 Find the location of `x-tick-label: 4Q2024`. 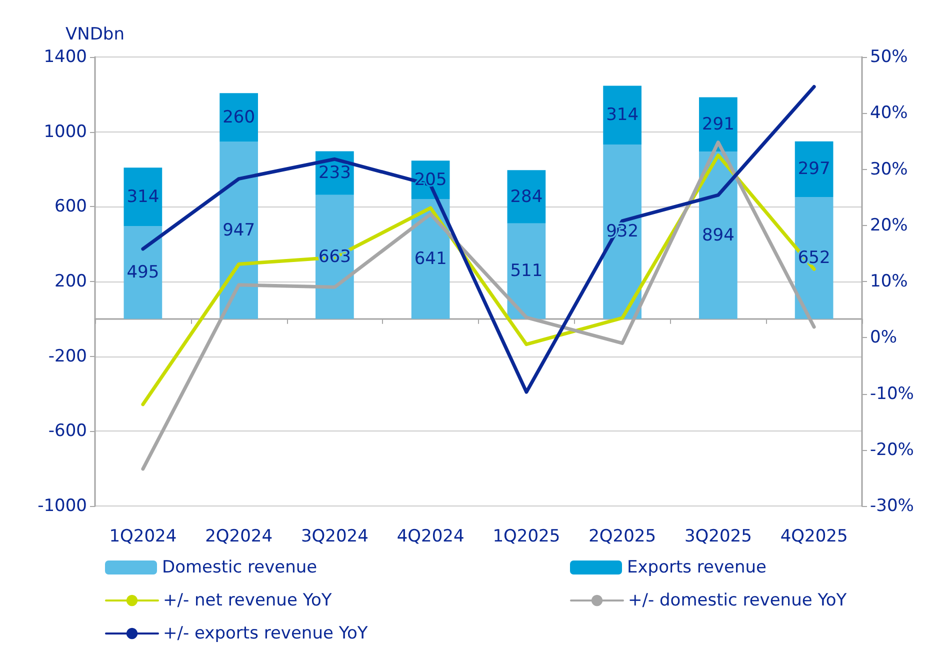

x-tick-label: 4Q2024 is located at coordinates (430, 536).